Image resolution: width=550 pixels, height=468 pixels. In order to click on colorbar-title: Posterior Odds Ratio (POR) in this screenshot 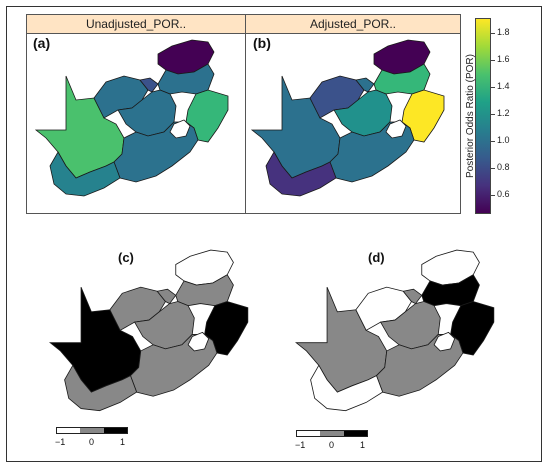, I will do `click(470, 116)`.